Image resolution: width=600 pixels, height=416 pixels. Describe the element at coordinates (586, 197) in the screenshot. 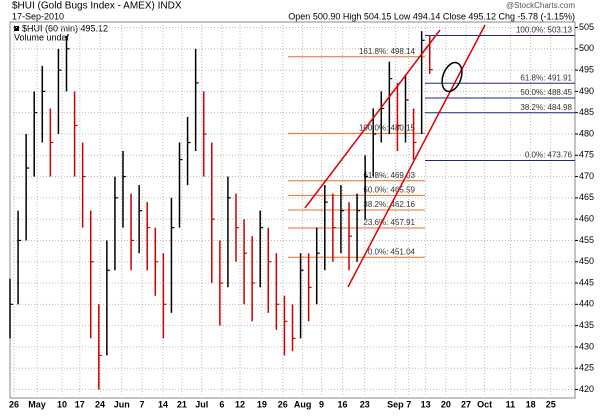

I see `y-tick-label: 465` at that location.